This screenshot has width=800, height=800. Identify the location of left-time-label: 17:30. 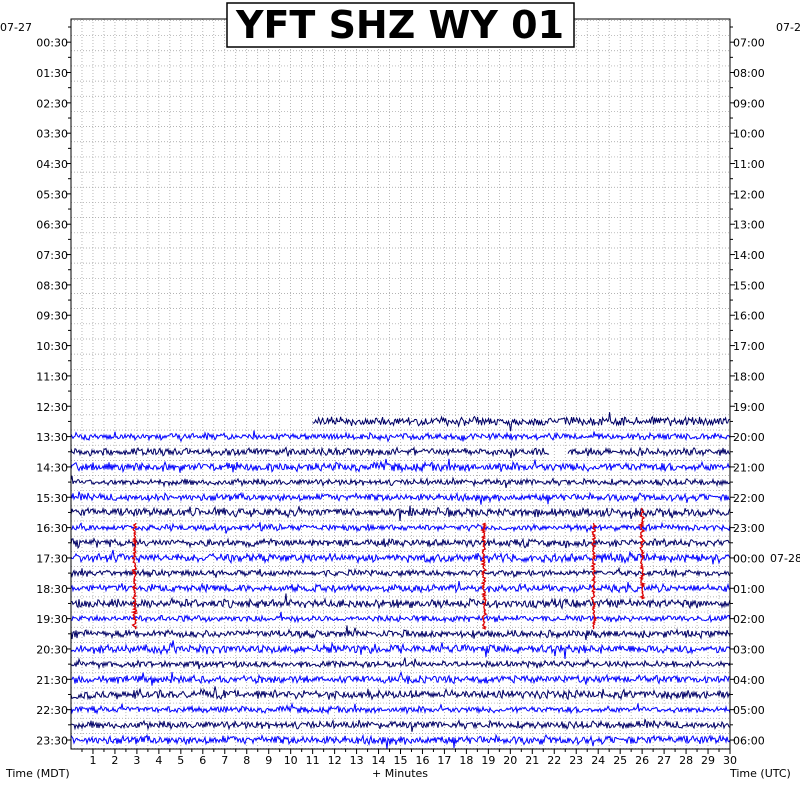
(52, 559).